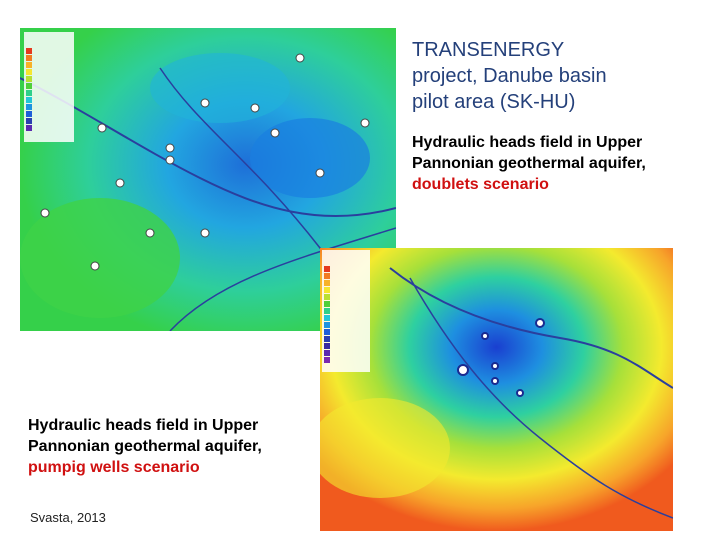 This screenshot has width=720, height=540. What do you see at coordinates (114, 467) in the screenshot?
I see `caption-highlight: pumpig wells scenario` at bounding box center [114, 467].